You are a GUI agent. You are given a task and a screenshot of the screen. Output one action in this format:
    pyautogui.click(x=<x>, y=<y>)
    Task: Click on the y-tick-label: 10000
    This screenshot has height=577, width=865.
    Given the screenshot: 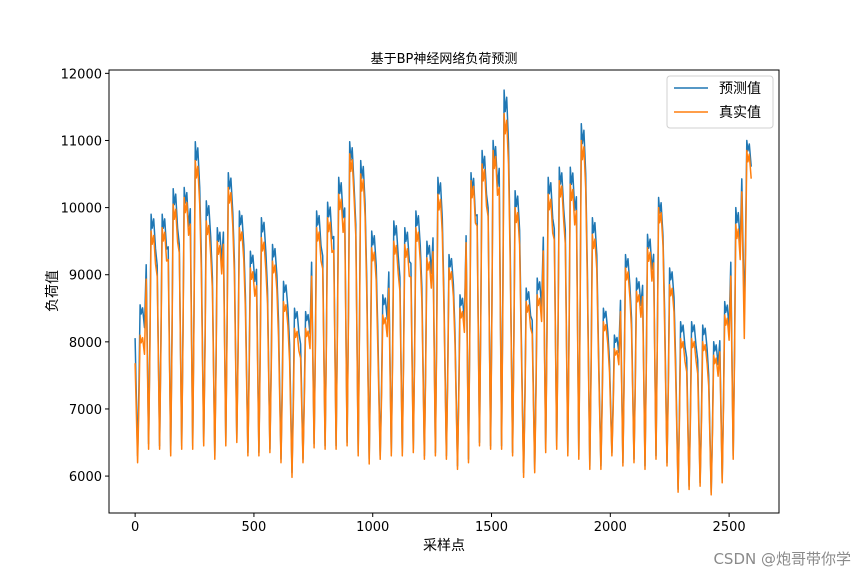 What is the action you would take?
    pyautogui.click(x=81, y=209)
    